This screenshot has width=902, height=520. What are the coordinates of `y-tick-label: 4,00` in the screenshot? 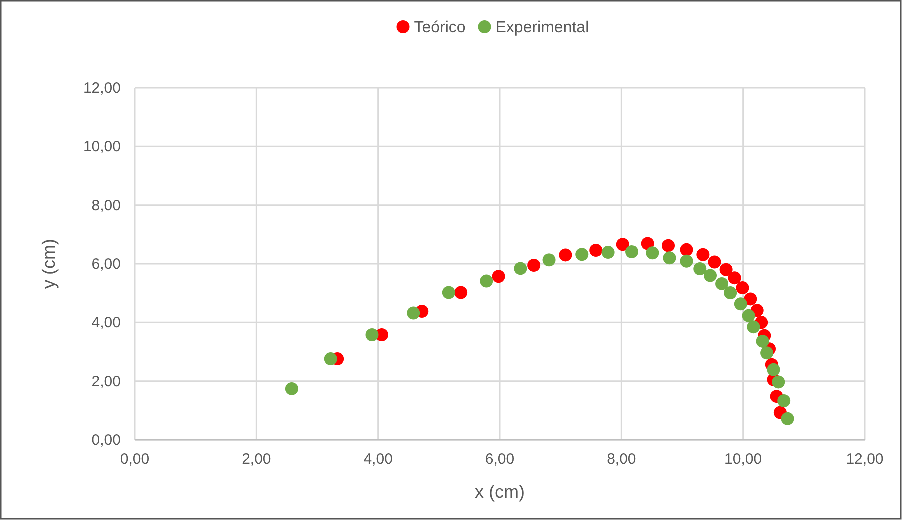 It's located at (106, 323).